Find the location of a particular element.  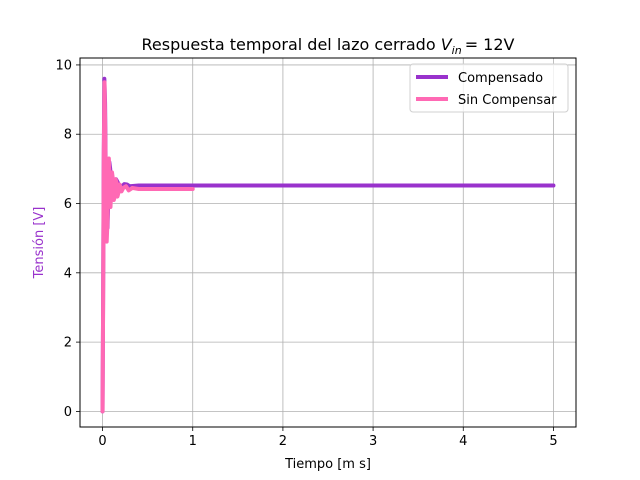

x-tick-label: 4 is located at coordinates (463, 441).